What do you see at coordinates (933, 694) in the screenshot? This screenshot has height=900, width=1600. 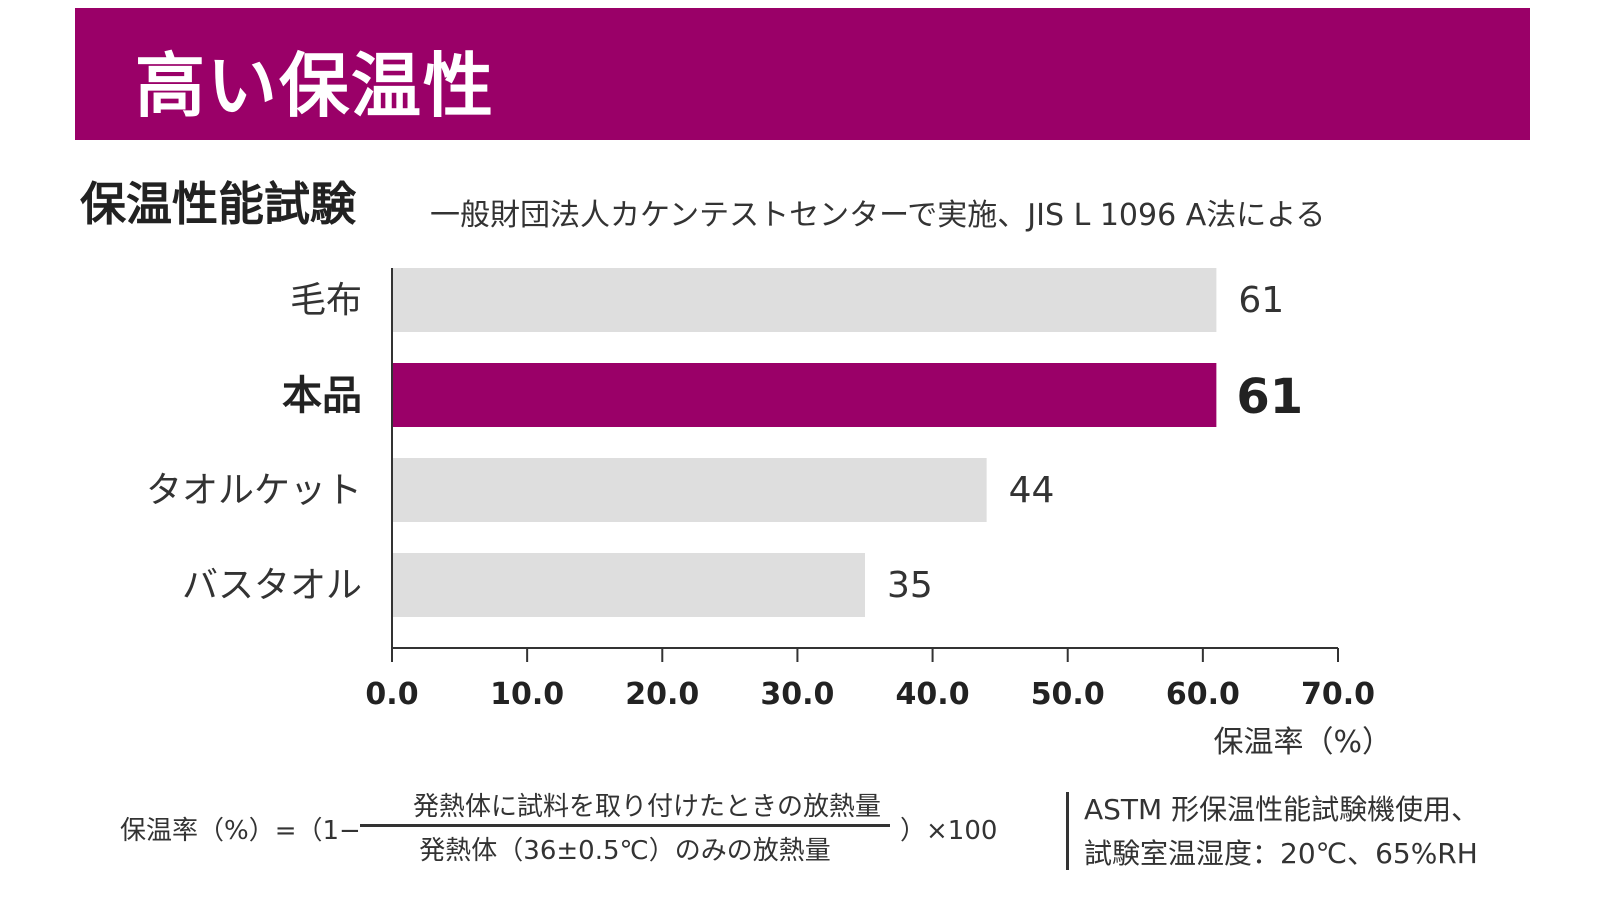 I see `x-tick-label: 40.0` at bounding box center [933, 694].